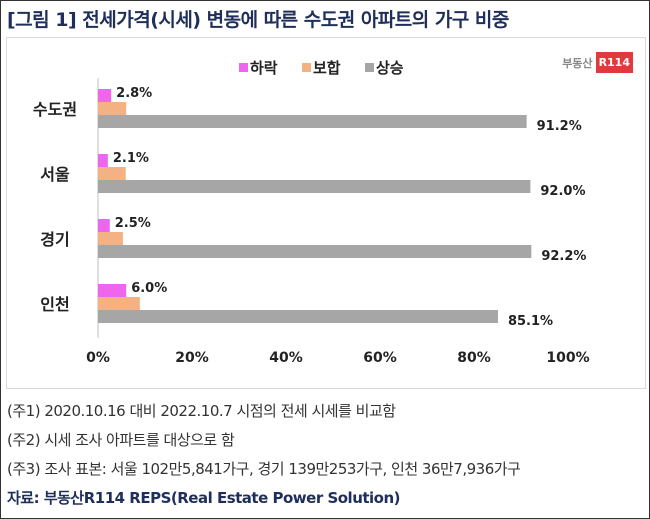 Image resolution: width=650 pixels, height=519 pixels. What do you see at coordinates (54, 239) in the screenshot?
I see `category-label: 경기` at bounding box center [54, 239].